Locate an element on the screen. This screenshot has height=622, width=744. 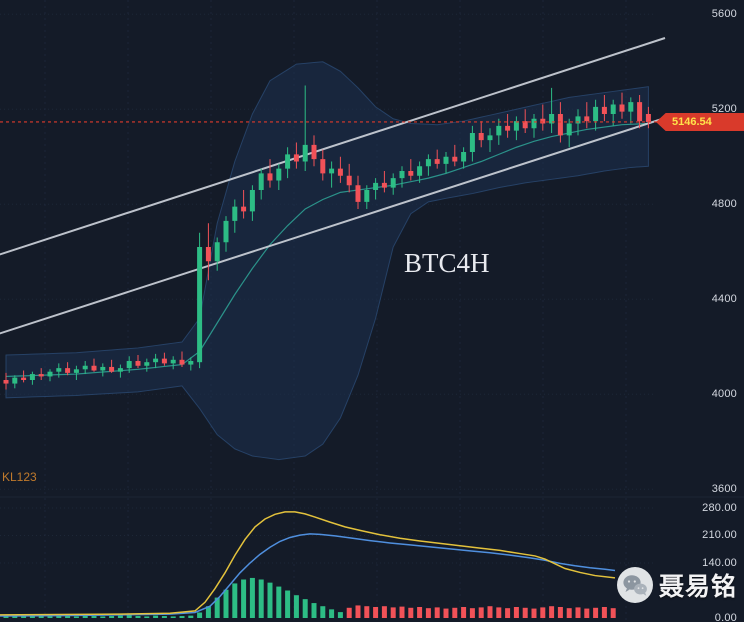
author-watermark: 聂易铭 is located at coordinates (676, 585).